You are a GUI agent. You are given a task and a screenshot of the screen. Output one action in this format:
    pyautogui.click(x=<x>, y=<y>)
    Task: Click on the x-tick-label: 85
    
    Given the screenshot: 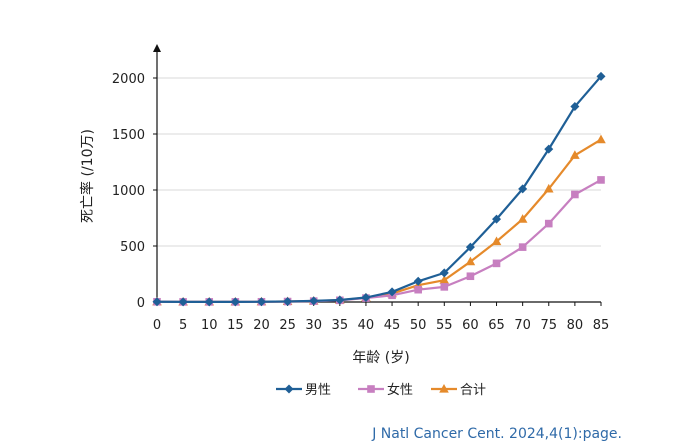 What is the action you would take?
    pyautogui.click(x=601, y=325)
    